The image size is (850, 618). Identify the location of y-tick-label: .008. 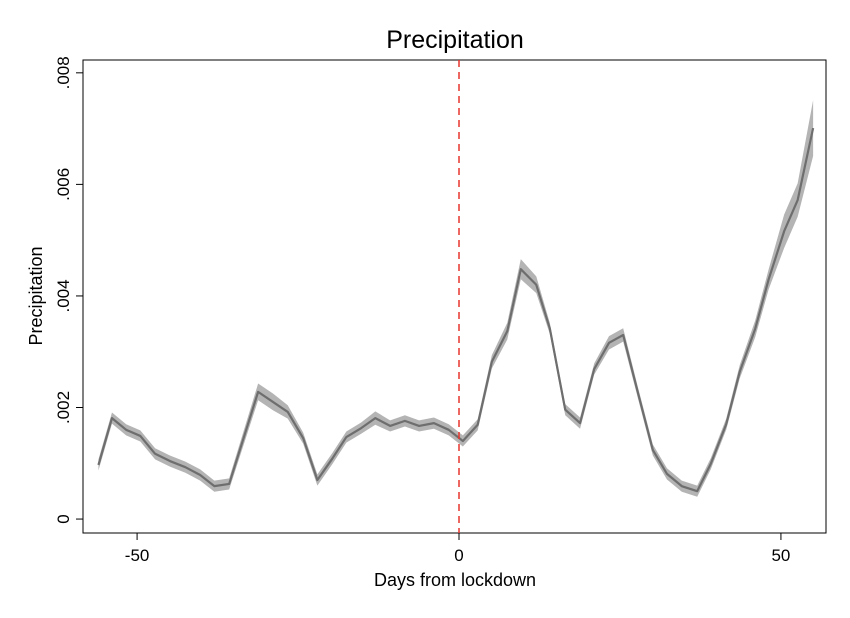
(63, 72).